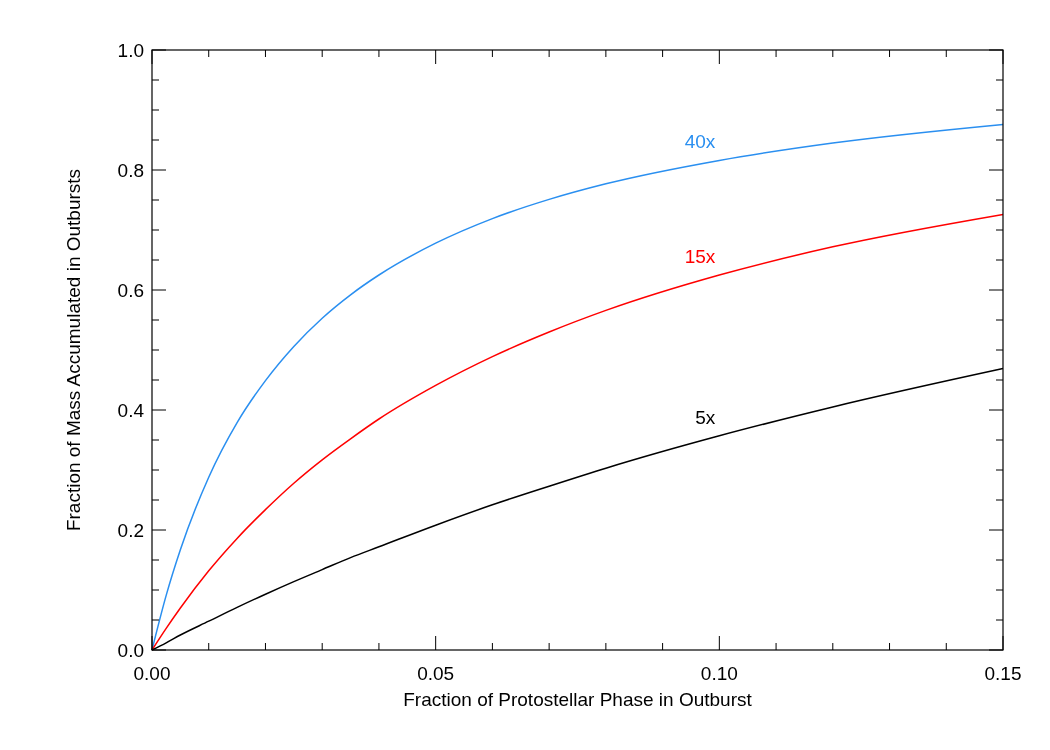  Describe the element at coordinates (436, 673) in the screenshot. I see `x-tick-label: 0.05` at that location.